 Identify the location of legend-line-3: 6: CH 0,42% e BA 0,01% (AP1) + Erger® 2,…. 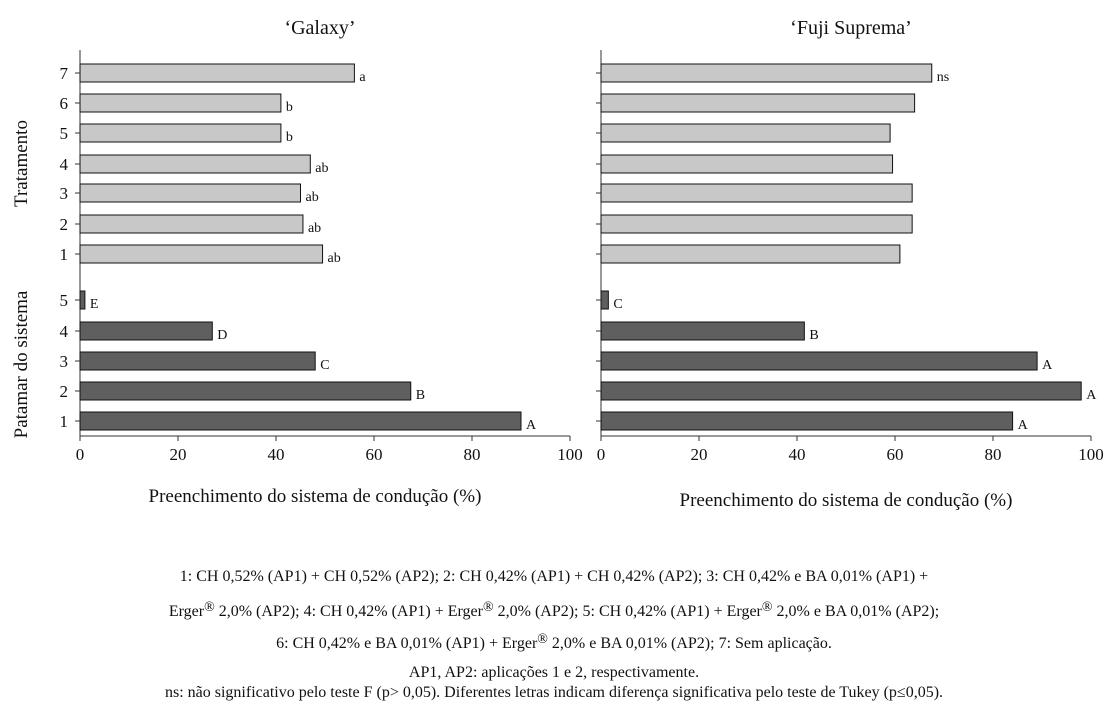
(554, 642).